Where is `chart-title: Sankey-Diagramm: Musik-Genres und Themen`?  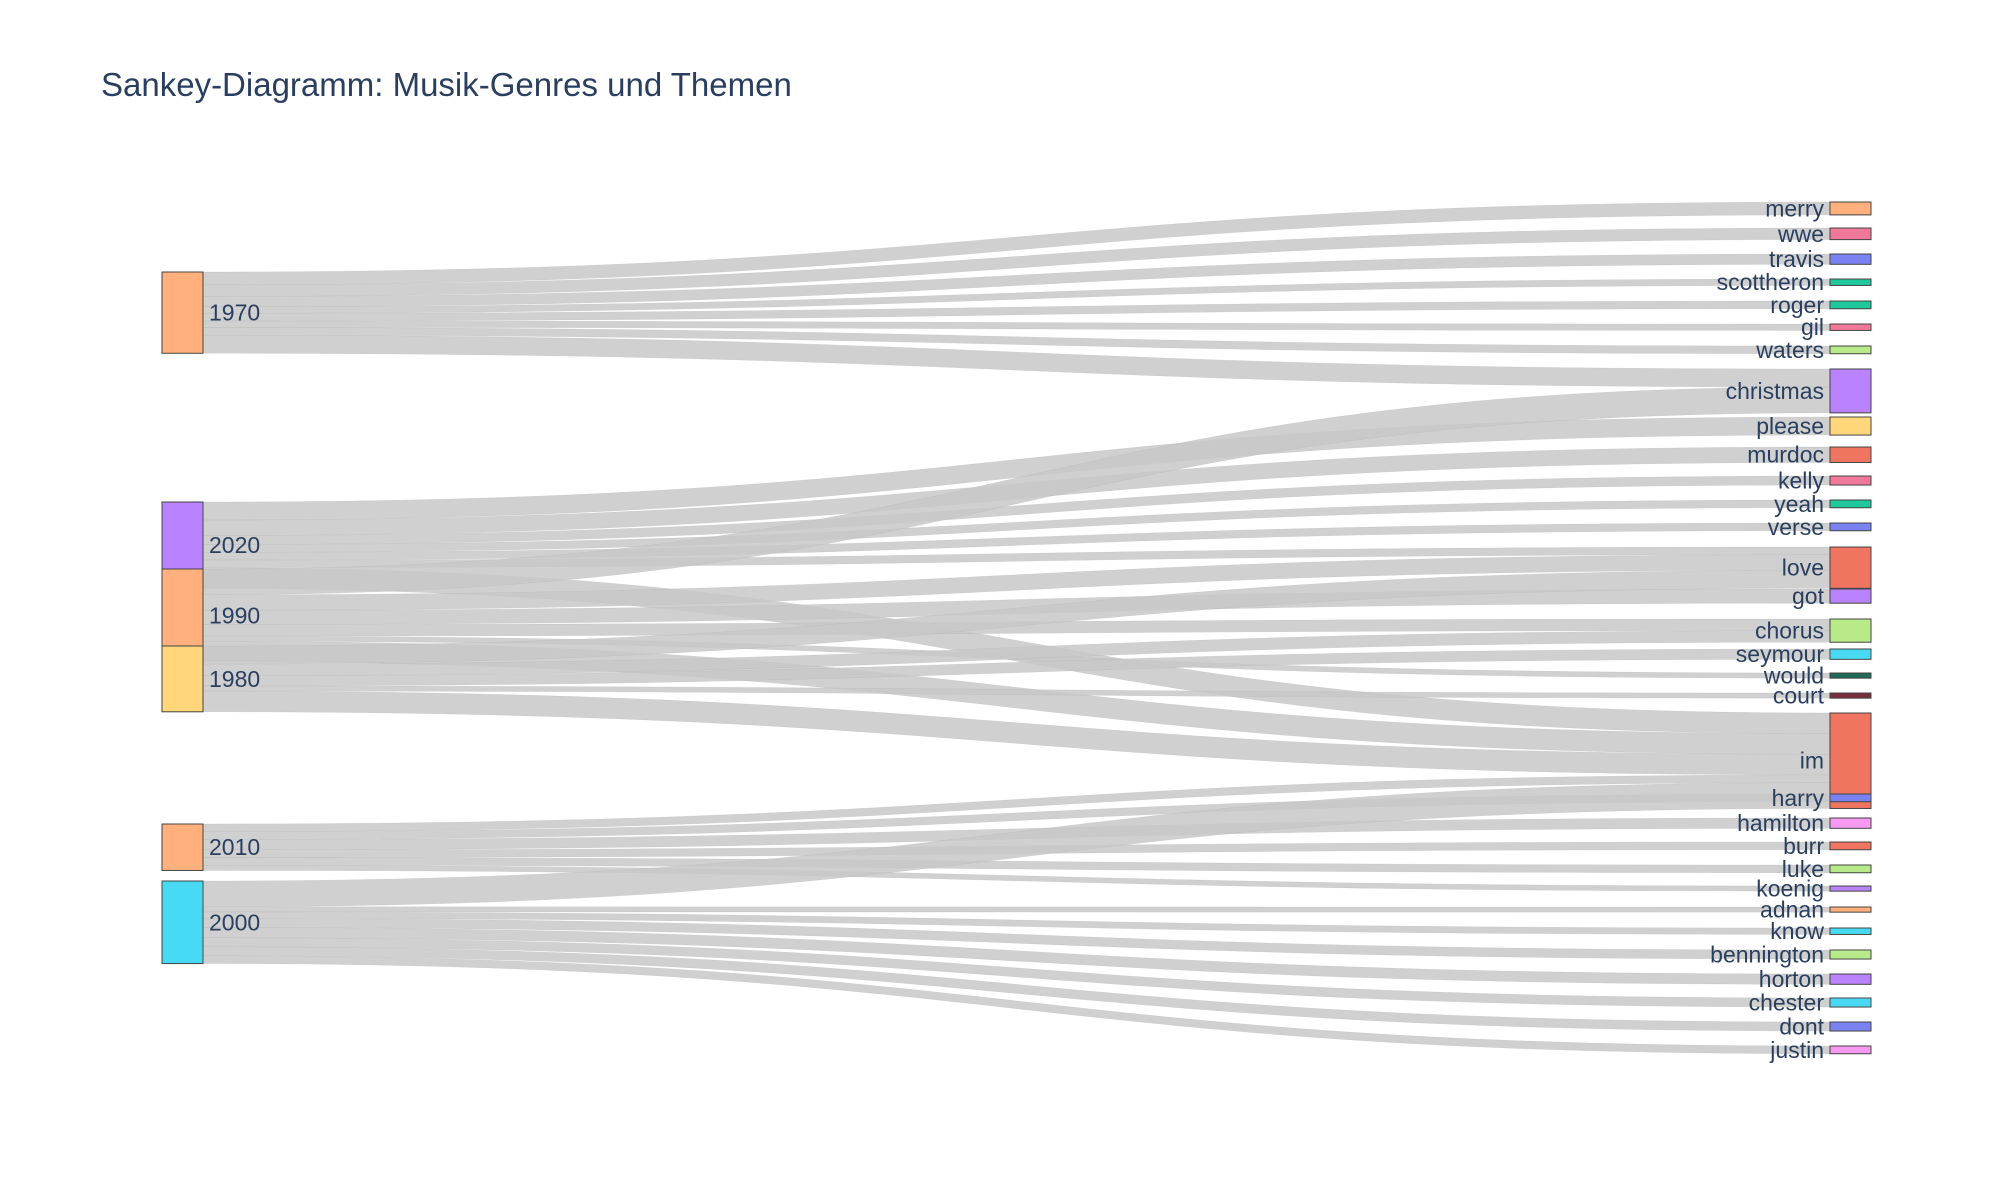
chart-title: Sankey-Diagramm: Musik-Genres und Themen is located at coordinates (446, 84).